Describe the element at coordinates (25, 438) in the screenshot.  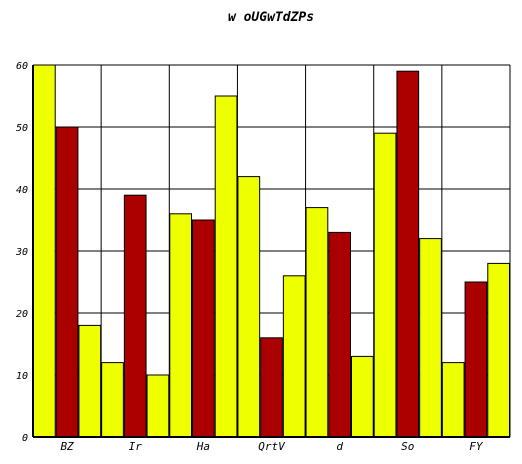
I see `y-tick-label: 0` at that location.